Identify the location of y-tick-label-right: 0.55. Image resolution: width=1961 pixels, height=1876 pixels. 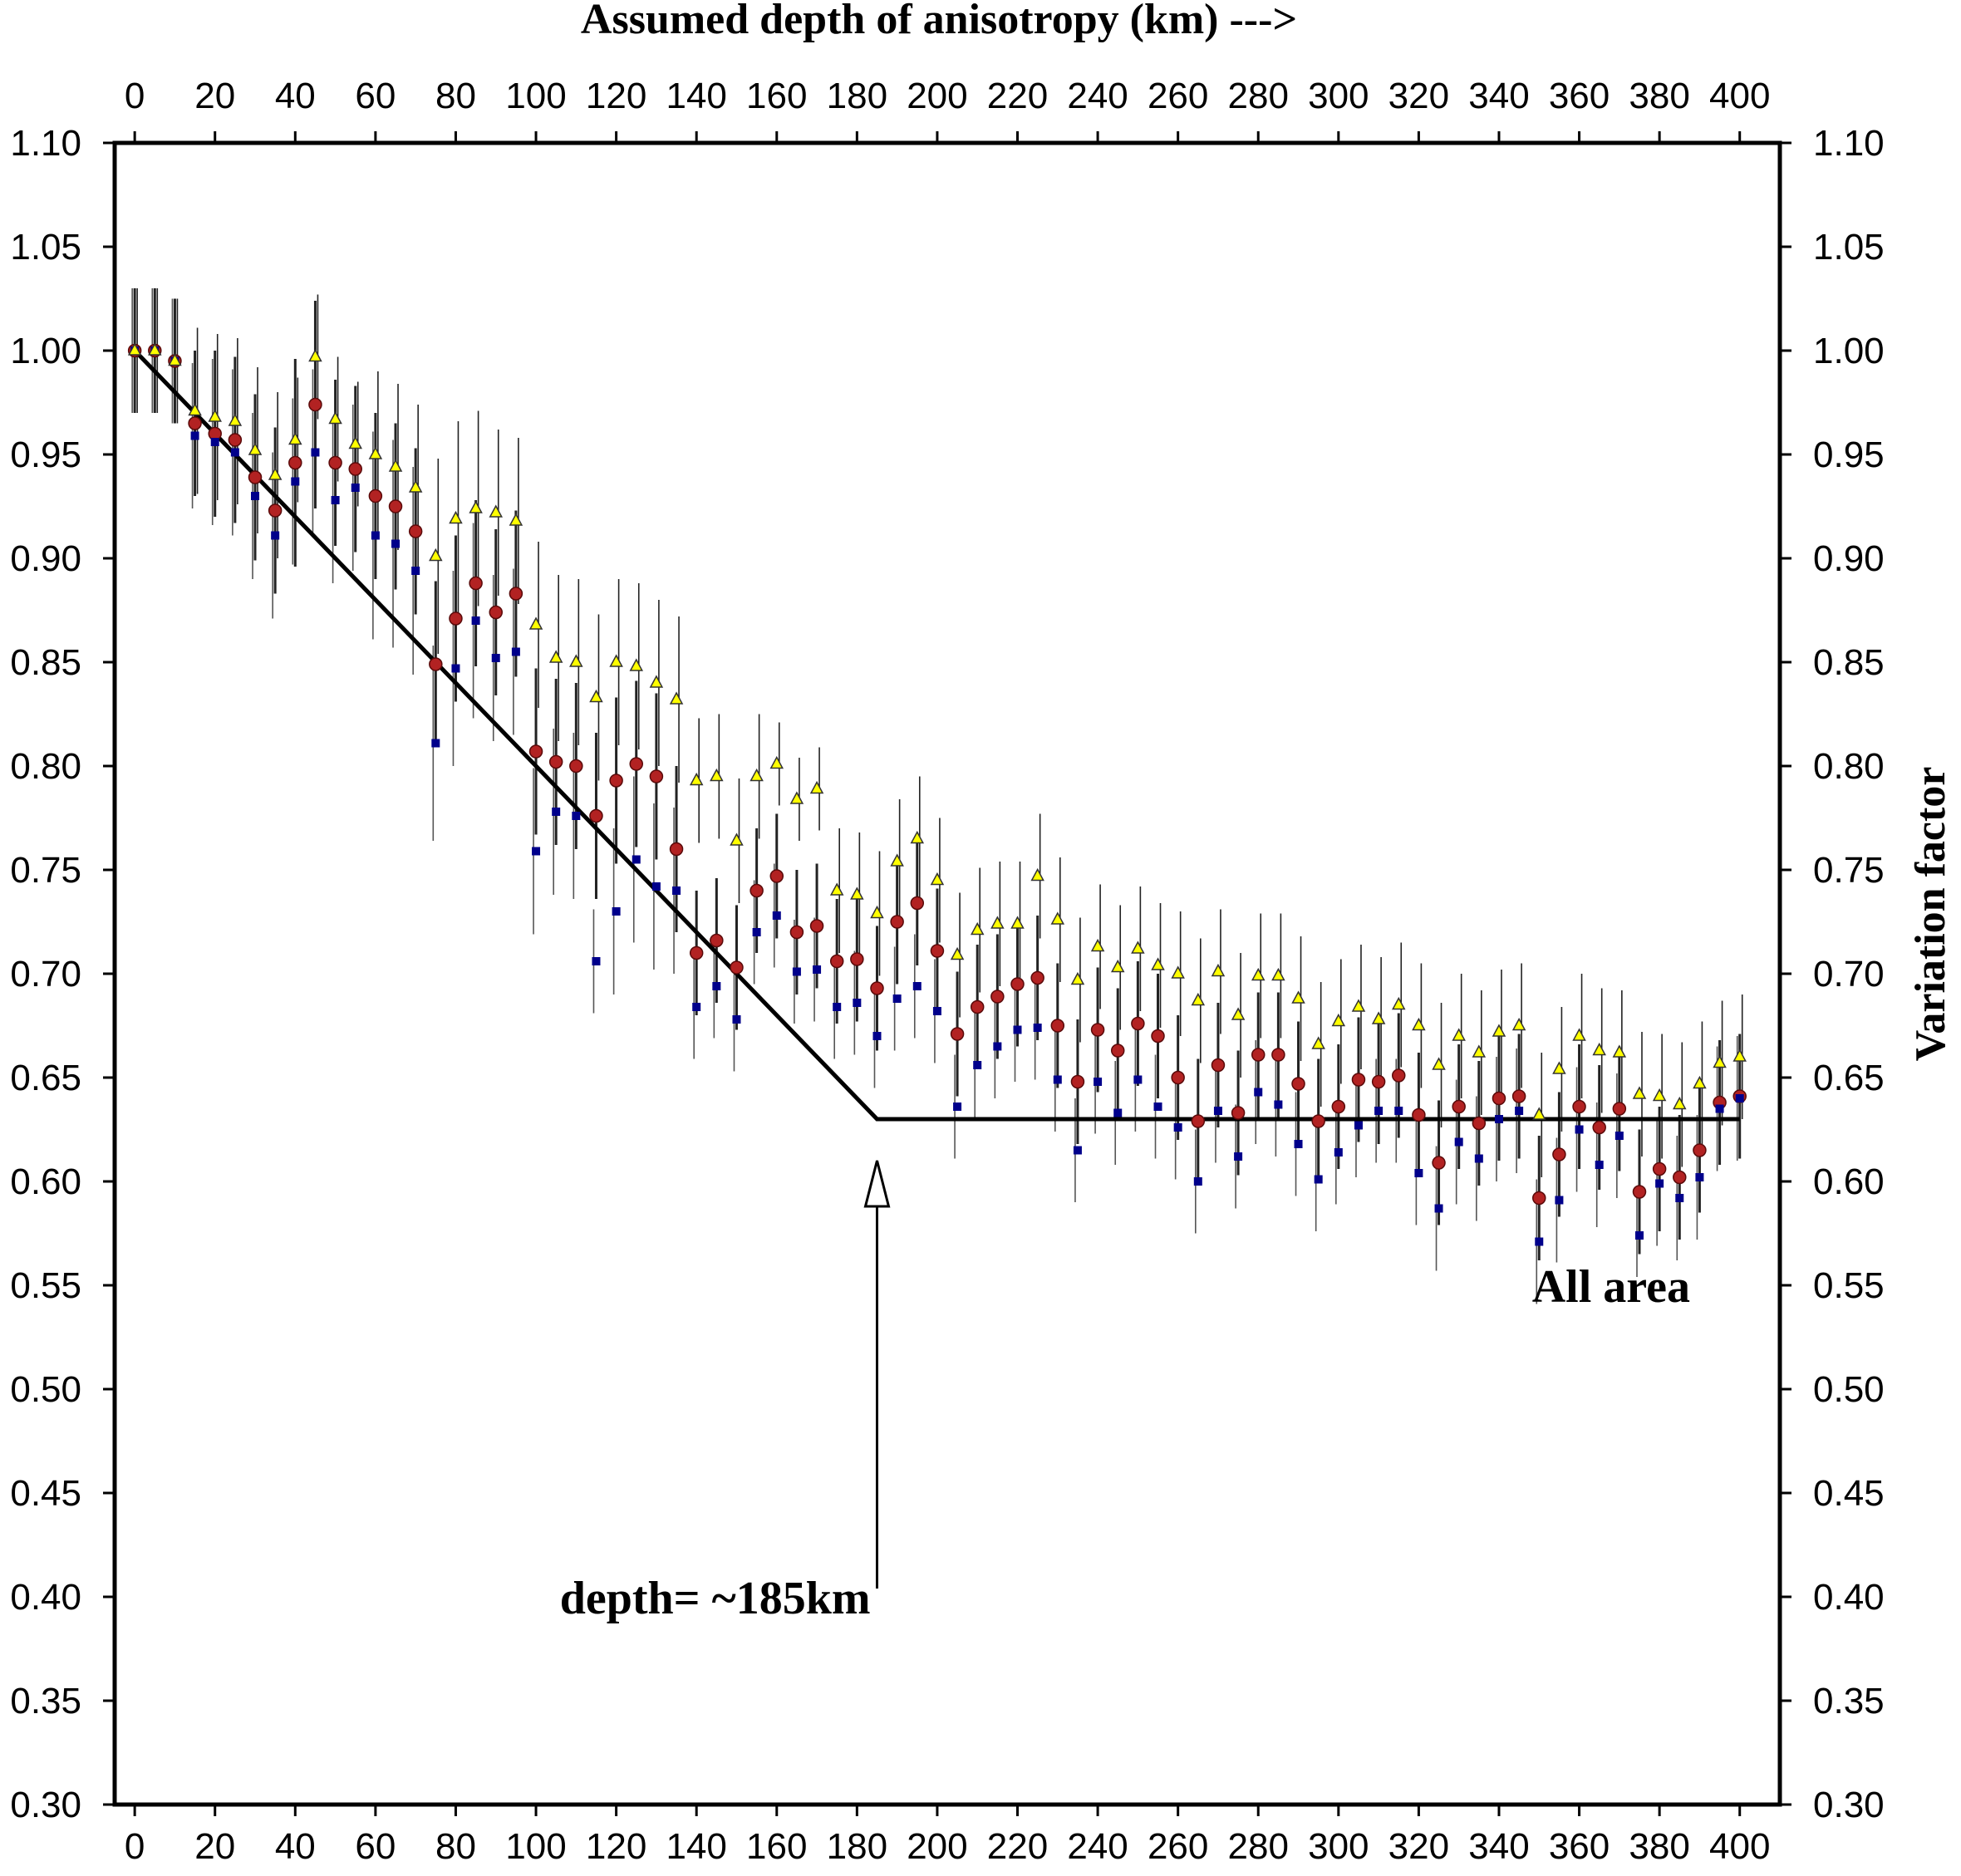
(1849, 1285).